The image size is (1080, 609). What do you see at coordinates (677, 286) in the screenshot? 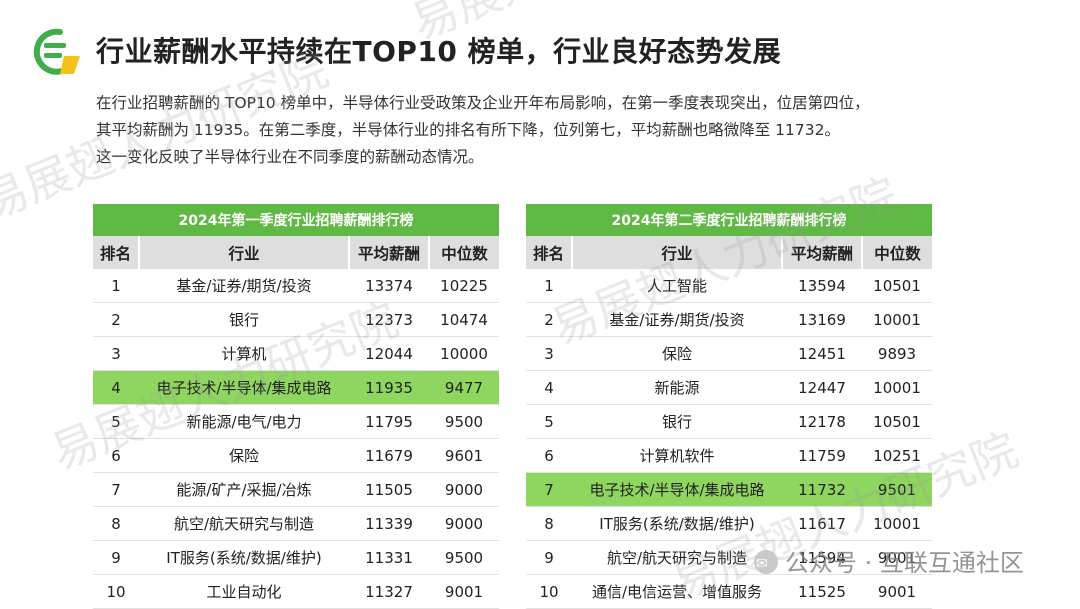
I see `cell-industry: 人工智能` at bounding box center [677, 286].